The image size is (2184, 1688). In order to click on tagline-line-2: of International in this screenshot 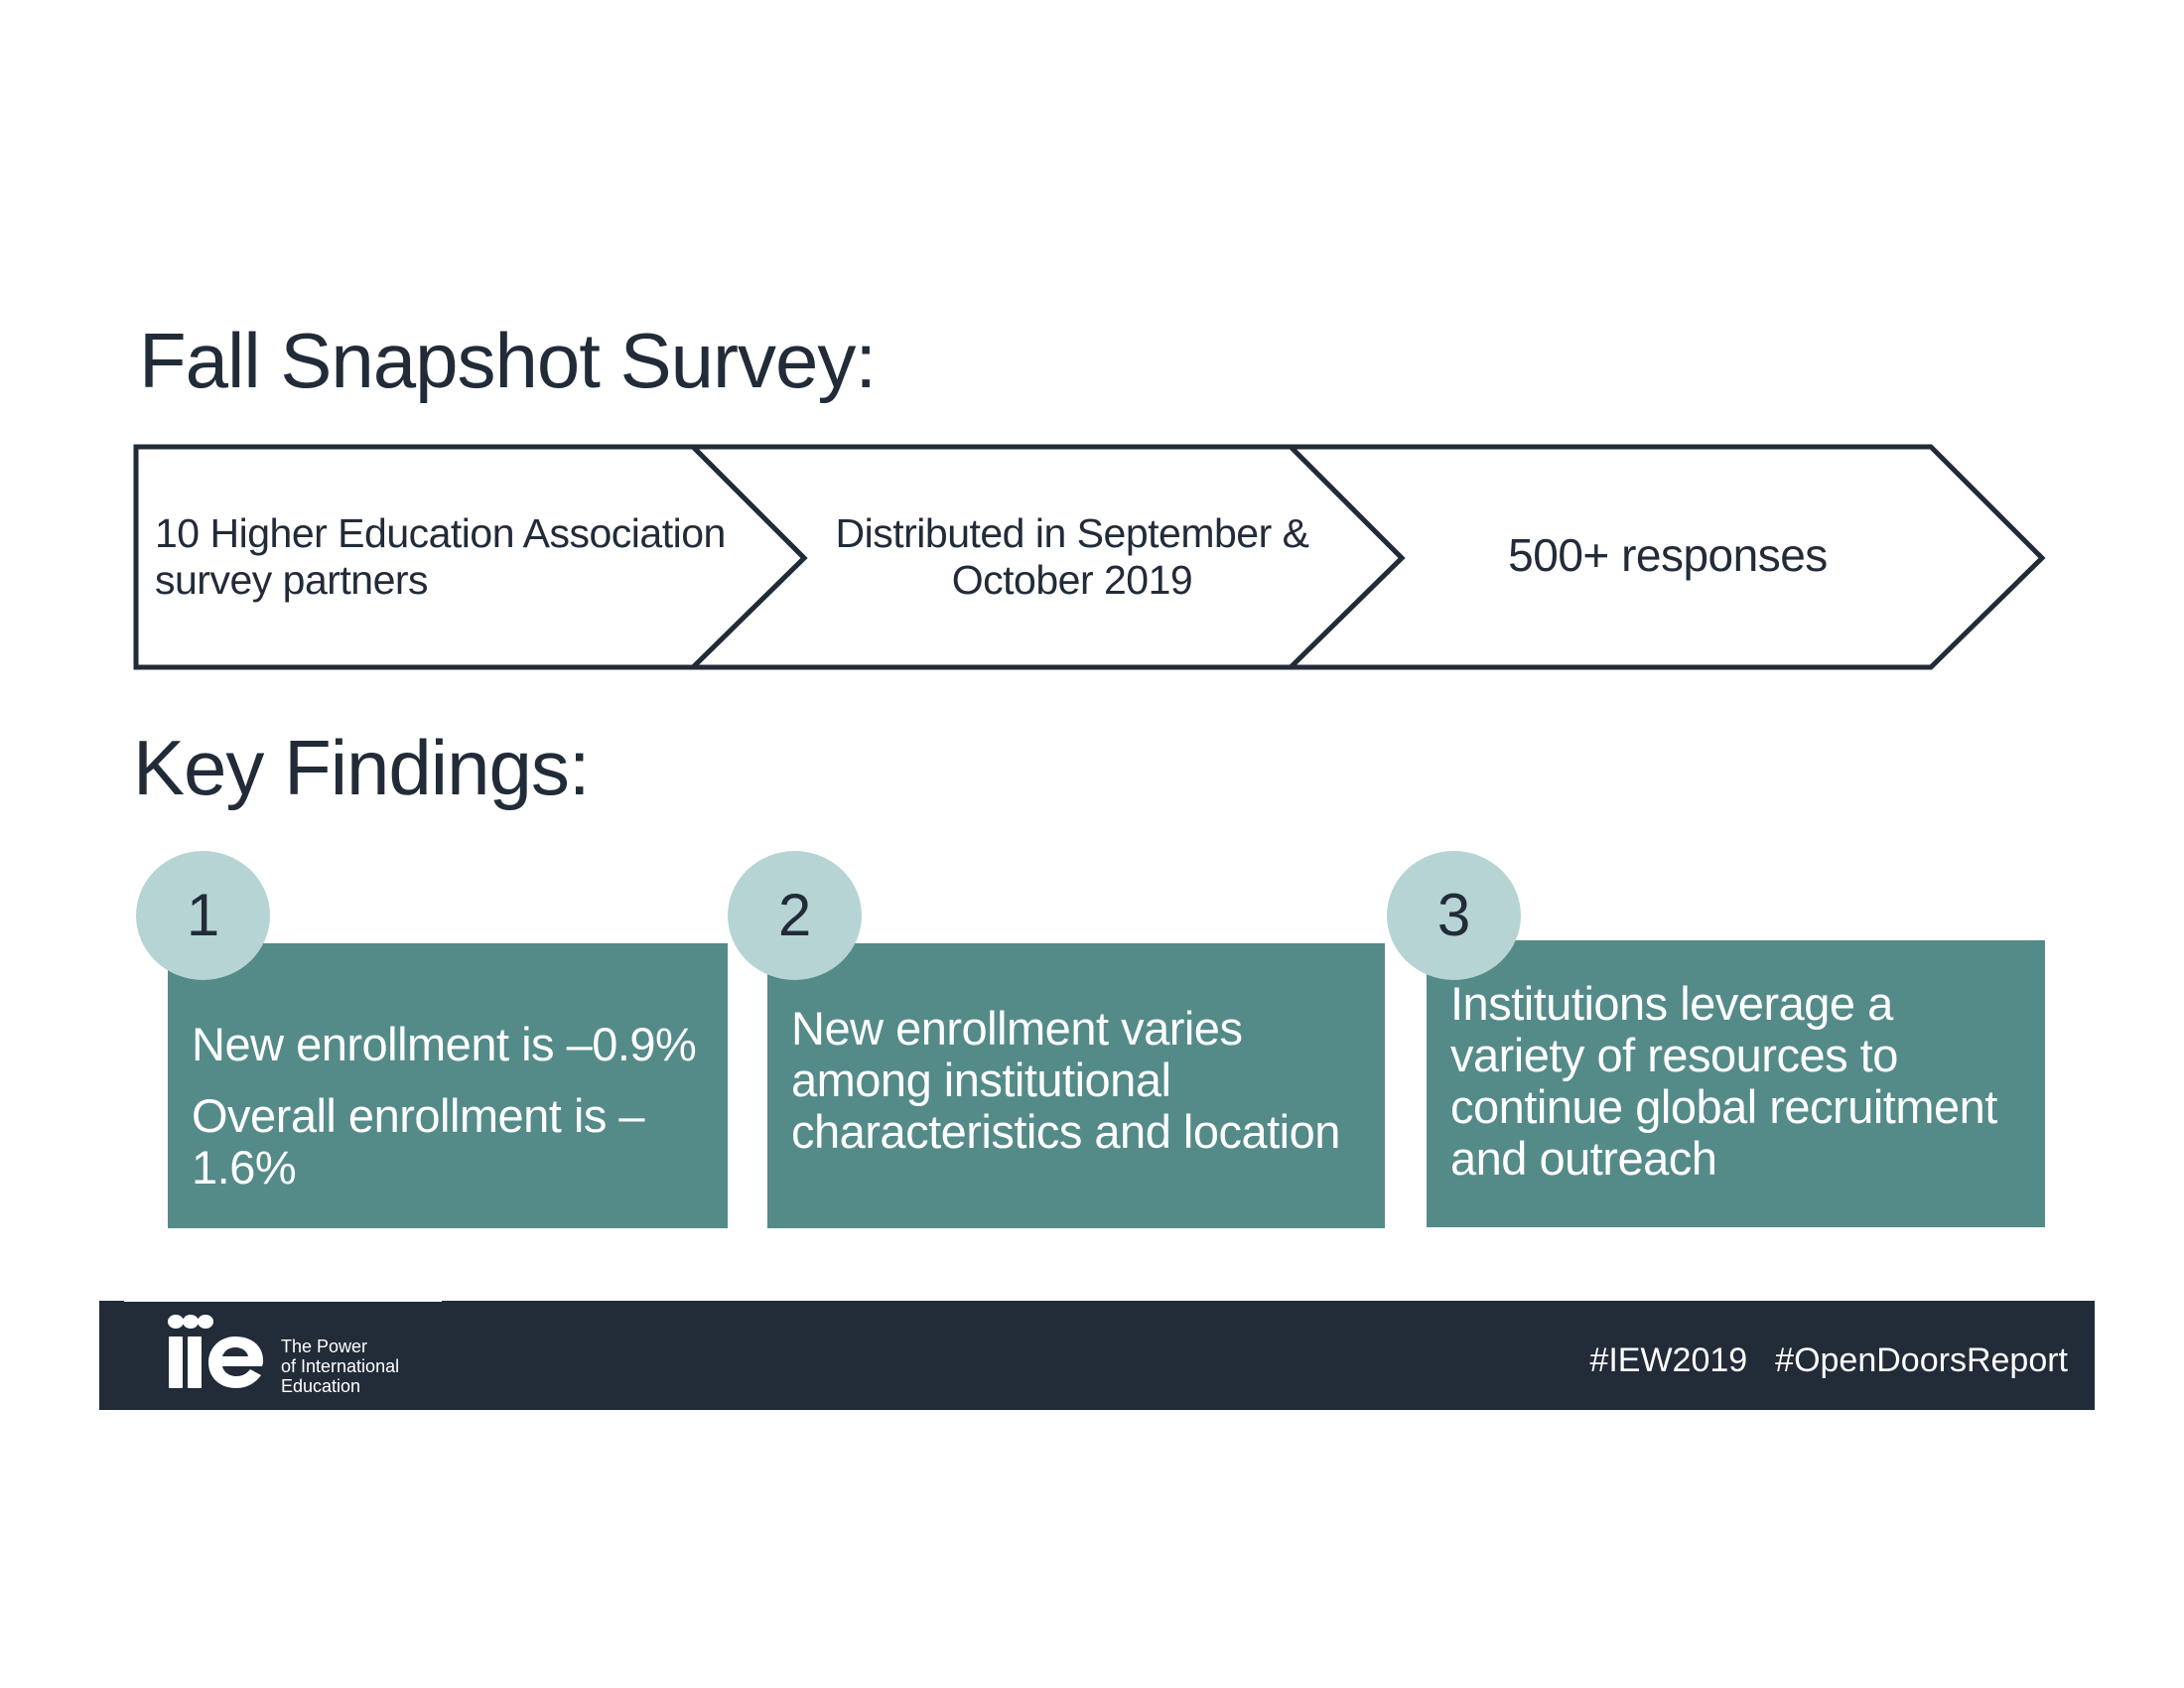, I will do `click(340, 1366)`.